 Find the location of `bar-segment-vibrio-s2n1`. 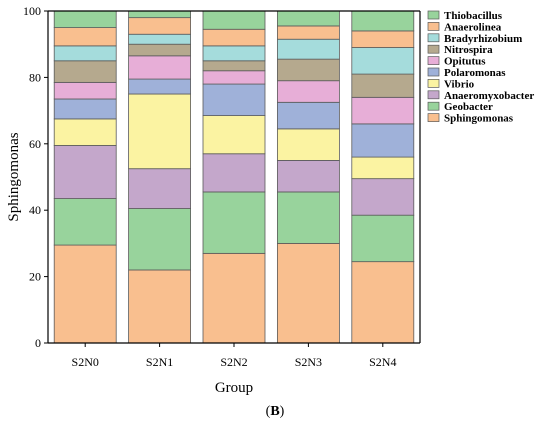

bar-segment-vibrio-s2n1 is located at coordinates (160, 131).